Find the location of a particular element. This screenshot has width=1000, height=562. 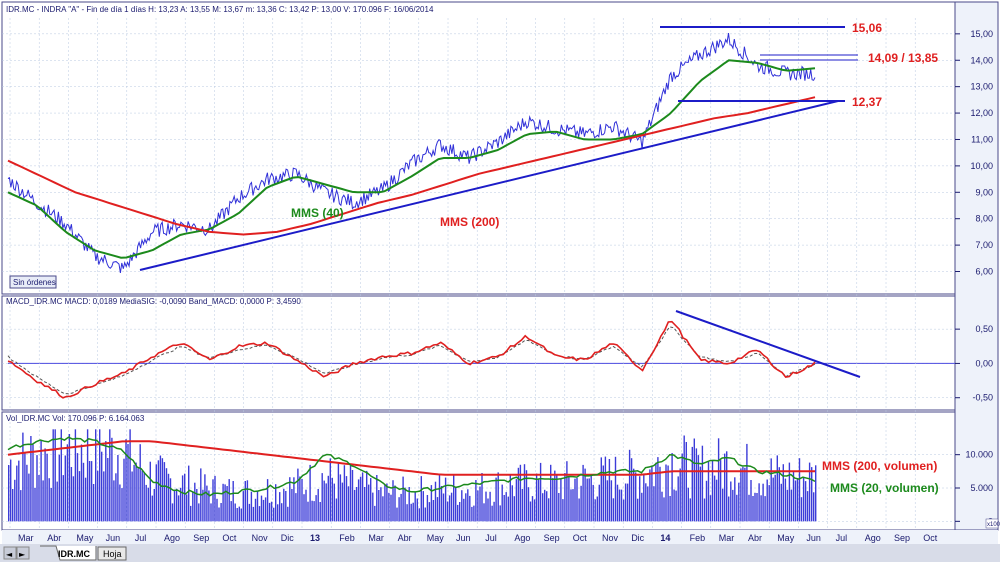

tab-scroll-left-button is located at coordinates (10, 553).